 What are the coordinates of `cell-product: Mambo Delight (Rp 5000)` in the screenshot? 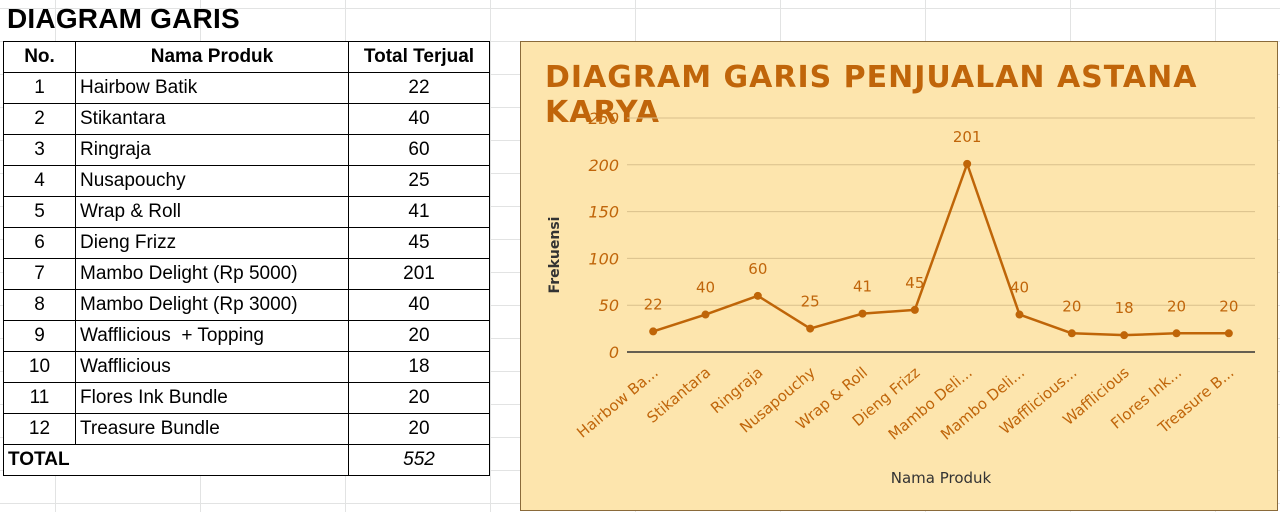 It's located at (212, 274).